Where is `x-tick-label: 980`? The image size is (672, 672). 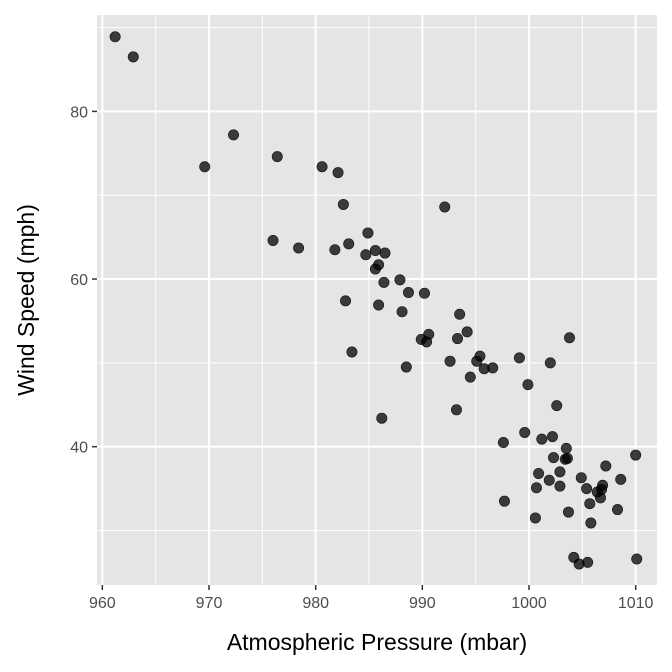 x-tick-label: 980 is located at coordinates (315, 603).